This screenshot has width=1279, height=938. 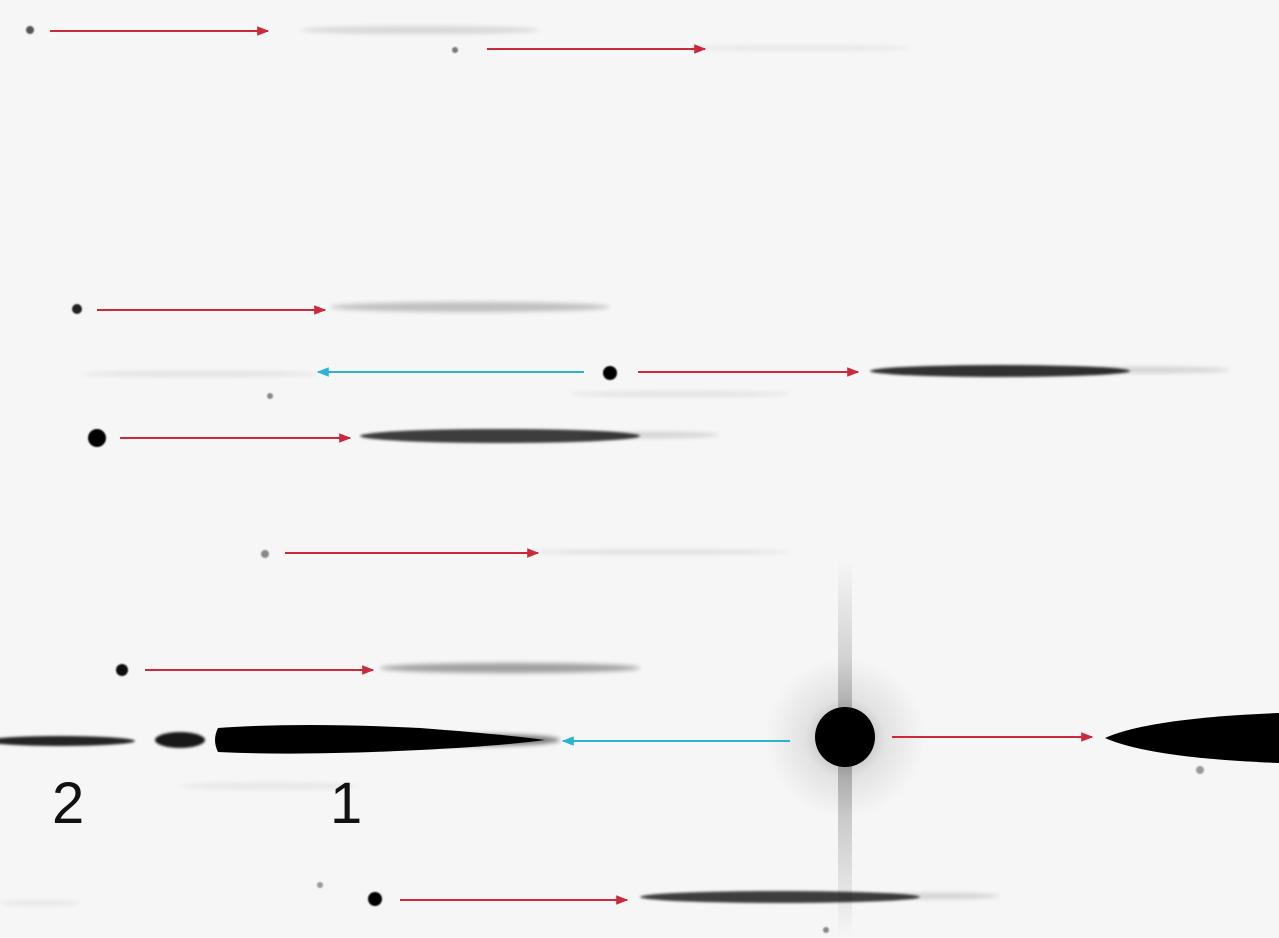 I want to click on order-label-1: 1, so click(x=346, y=803).